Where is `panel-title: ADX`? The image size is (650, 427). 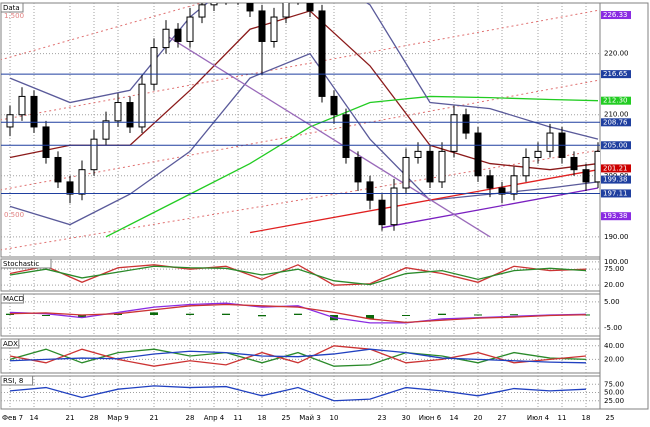
panel-title: ADX is located at coordinates (10, 344).